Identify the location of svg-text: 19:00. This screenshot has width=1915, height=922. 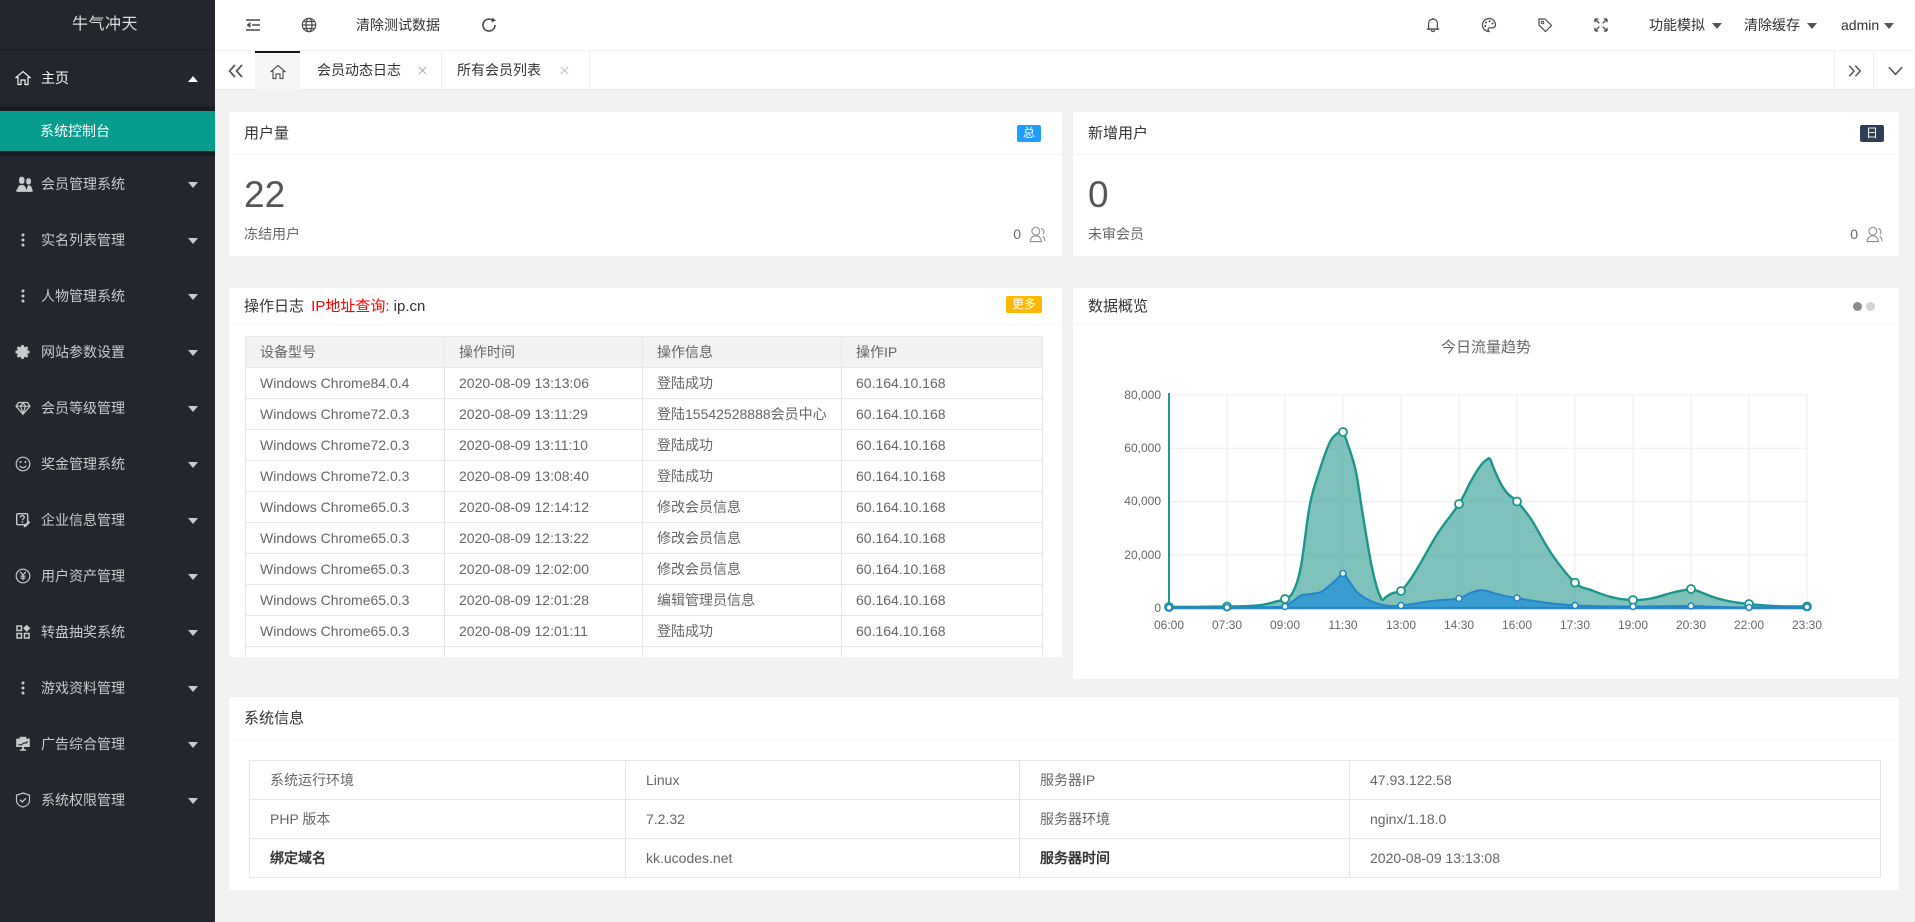
(1633, 625).